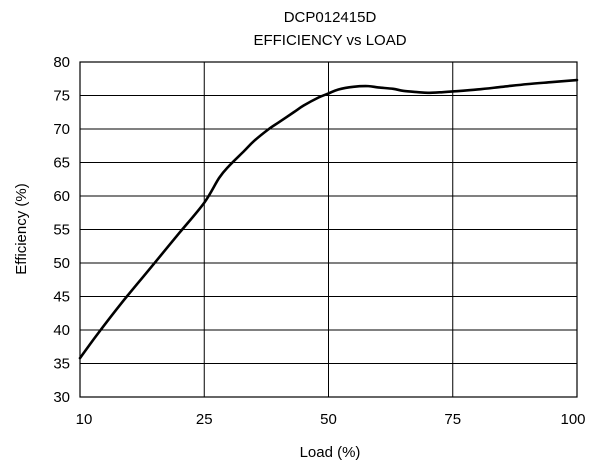 The width and height of the screenshot is (601, 466). Describe the element at coordinates (61, 364) in the screenshot. I see `y-tick-label: 35` at that location.